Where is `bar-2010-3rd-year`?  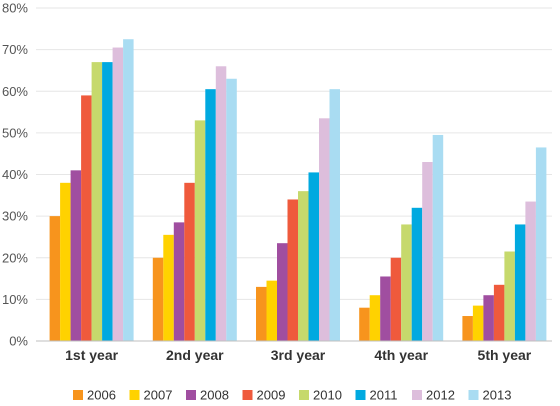 bar-2010-3rd-year is located at coordinates (303, 266).